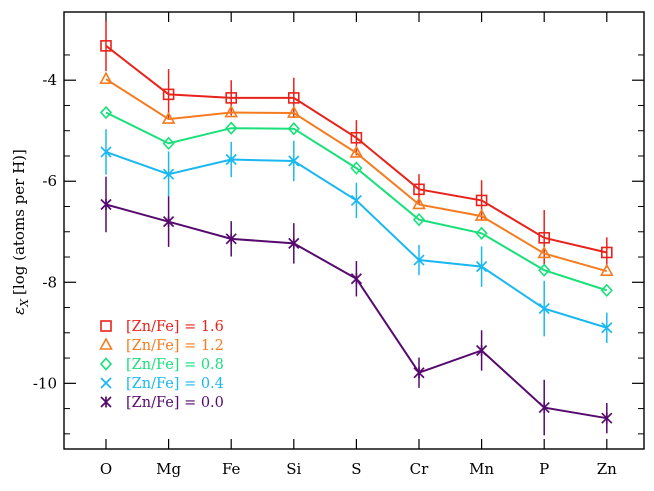 The width and height of the screenshot is (654, 491). Describe the element at coordinates (168, 469) in the screenshot. I see `x-tick-label: Mg` at that location.